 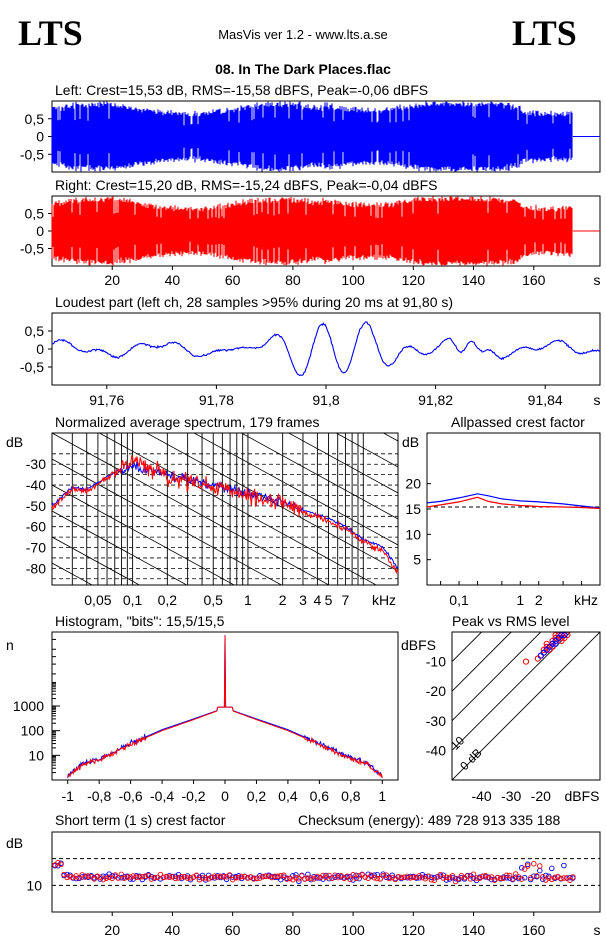 What do you see at coordinates (326, 872) in the screenshot?
I see `shortcrest-frame` at bounding box center [326, 872].